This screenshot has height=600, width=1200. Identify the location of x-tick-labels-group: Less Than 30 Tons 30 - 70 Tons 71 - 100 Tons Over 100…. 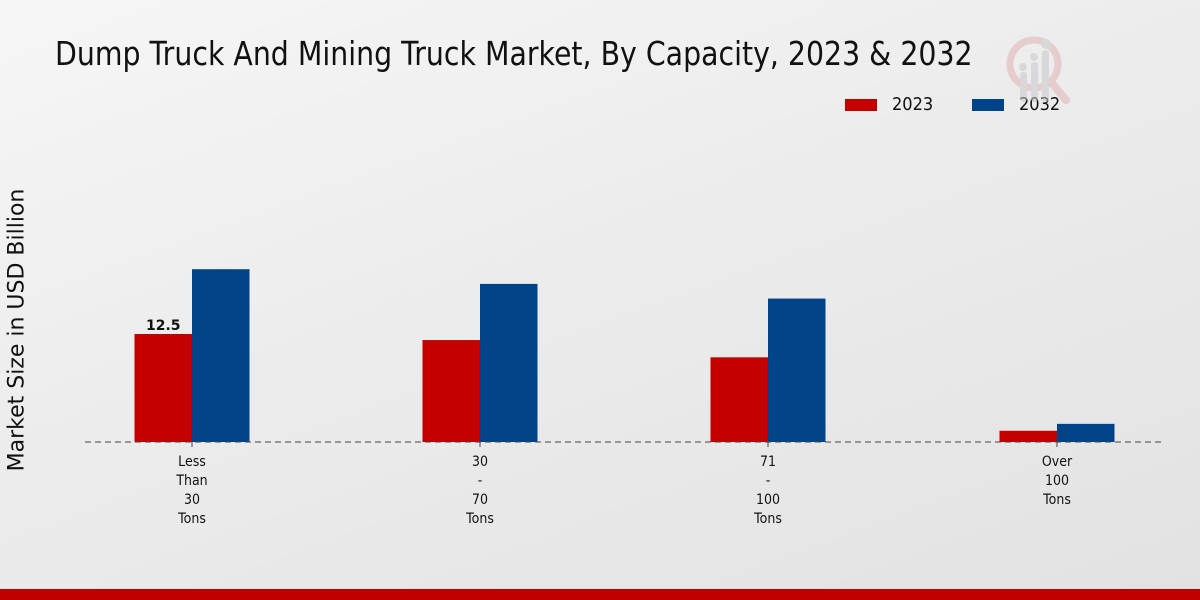
(623, 490).